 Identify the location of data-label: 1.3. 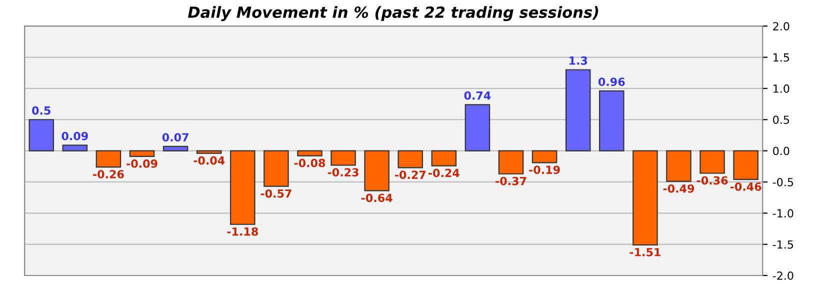
(579, 60).